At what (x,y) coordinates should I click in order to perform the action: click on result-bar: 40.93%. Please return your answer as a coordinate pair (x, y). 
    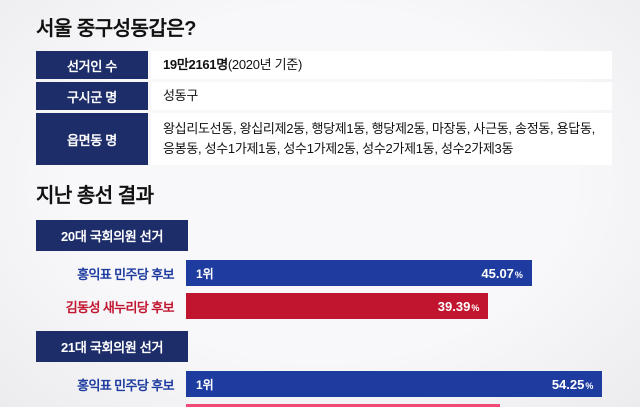
    Looking at the image, I should click on (343, 405).